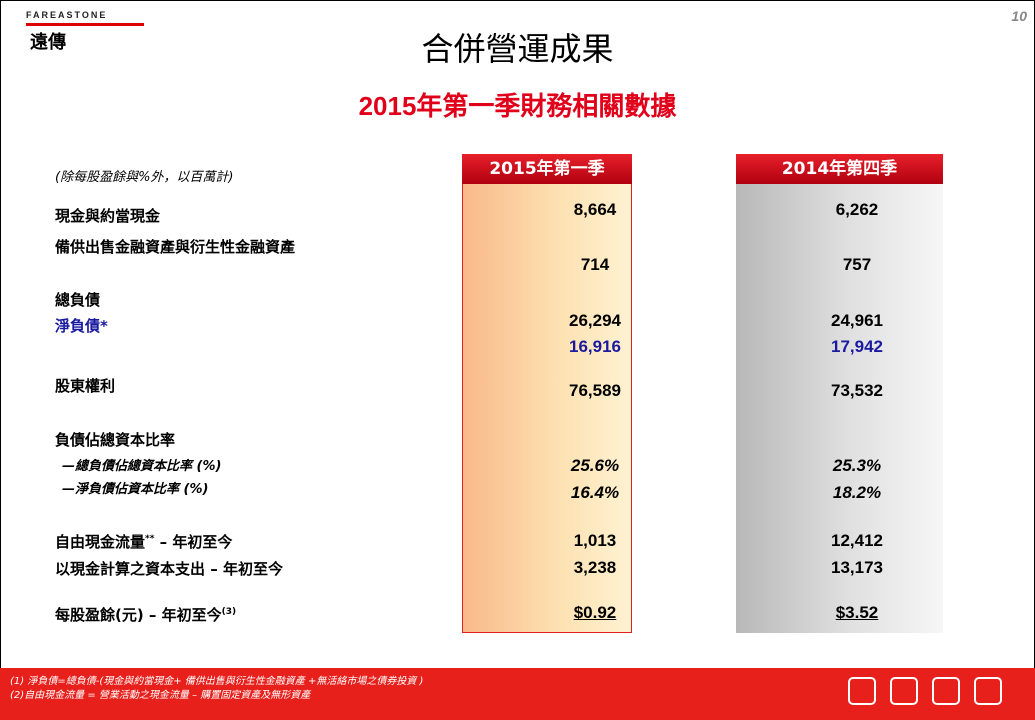 The height and width of the screenshot is (720, 1035). Describe the element at coordinates (595, 465) in the screenshot. I see `row-value: 25.6%` at that location.